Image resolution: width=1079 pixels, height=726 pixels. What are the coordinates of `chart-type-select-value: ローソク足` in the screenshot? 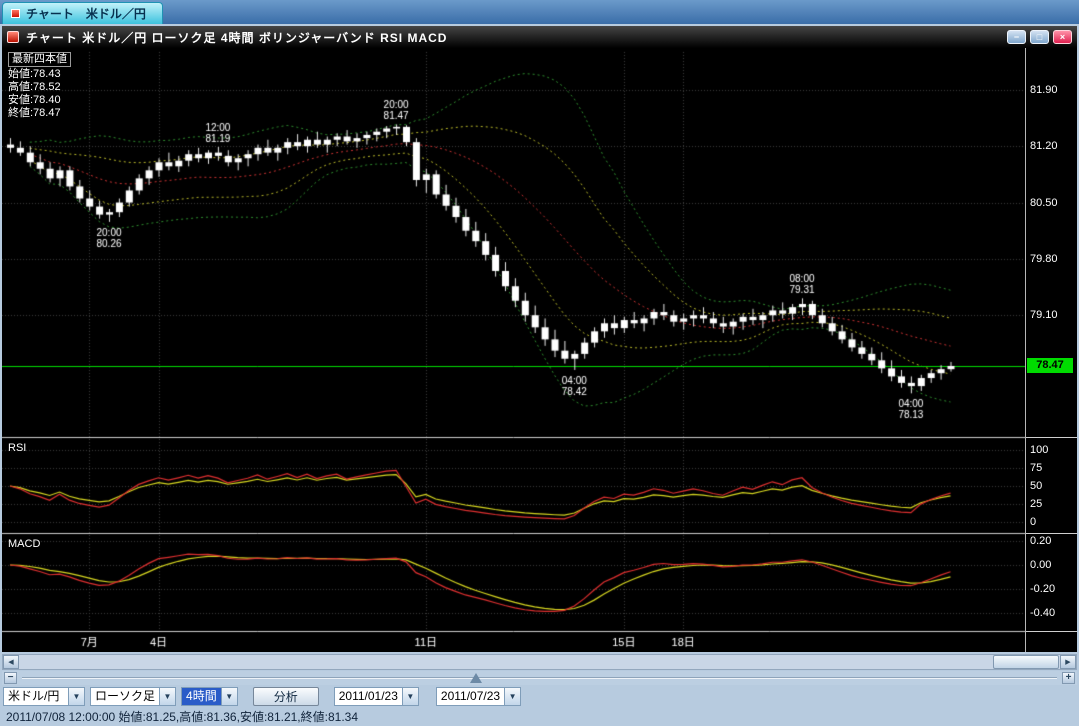 It's located at (125, 695).